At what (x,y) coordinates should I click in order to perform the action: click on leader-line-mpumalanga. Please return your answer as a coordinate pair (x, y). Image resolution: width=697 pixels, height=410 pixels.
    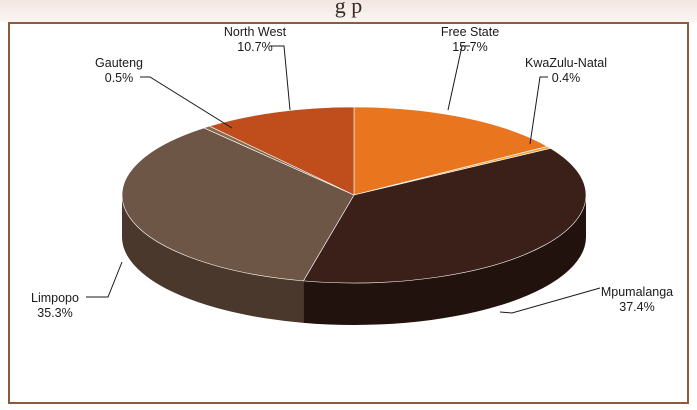
    Looking at the image, I should click on (550, 300).